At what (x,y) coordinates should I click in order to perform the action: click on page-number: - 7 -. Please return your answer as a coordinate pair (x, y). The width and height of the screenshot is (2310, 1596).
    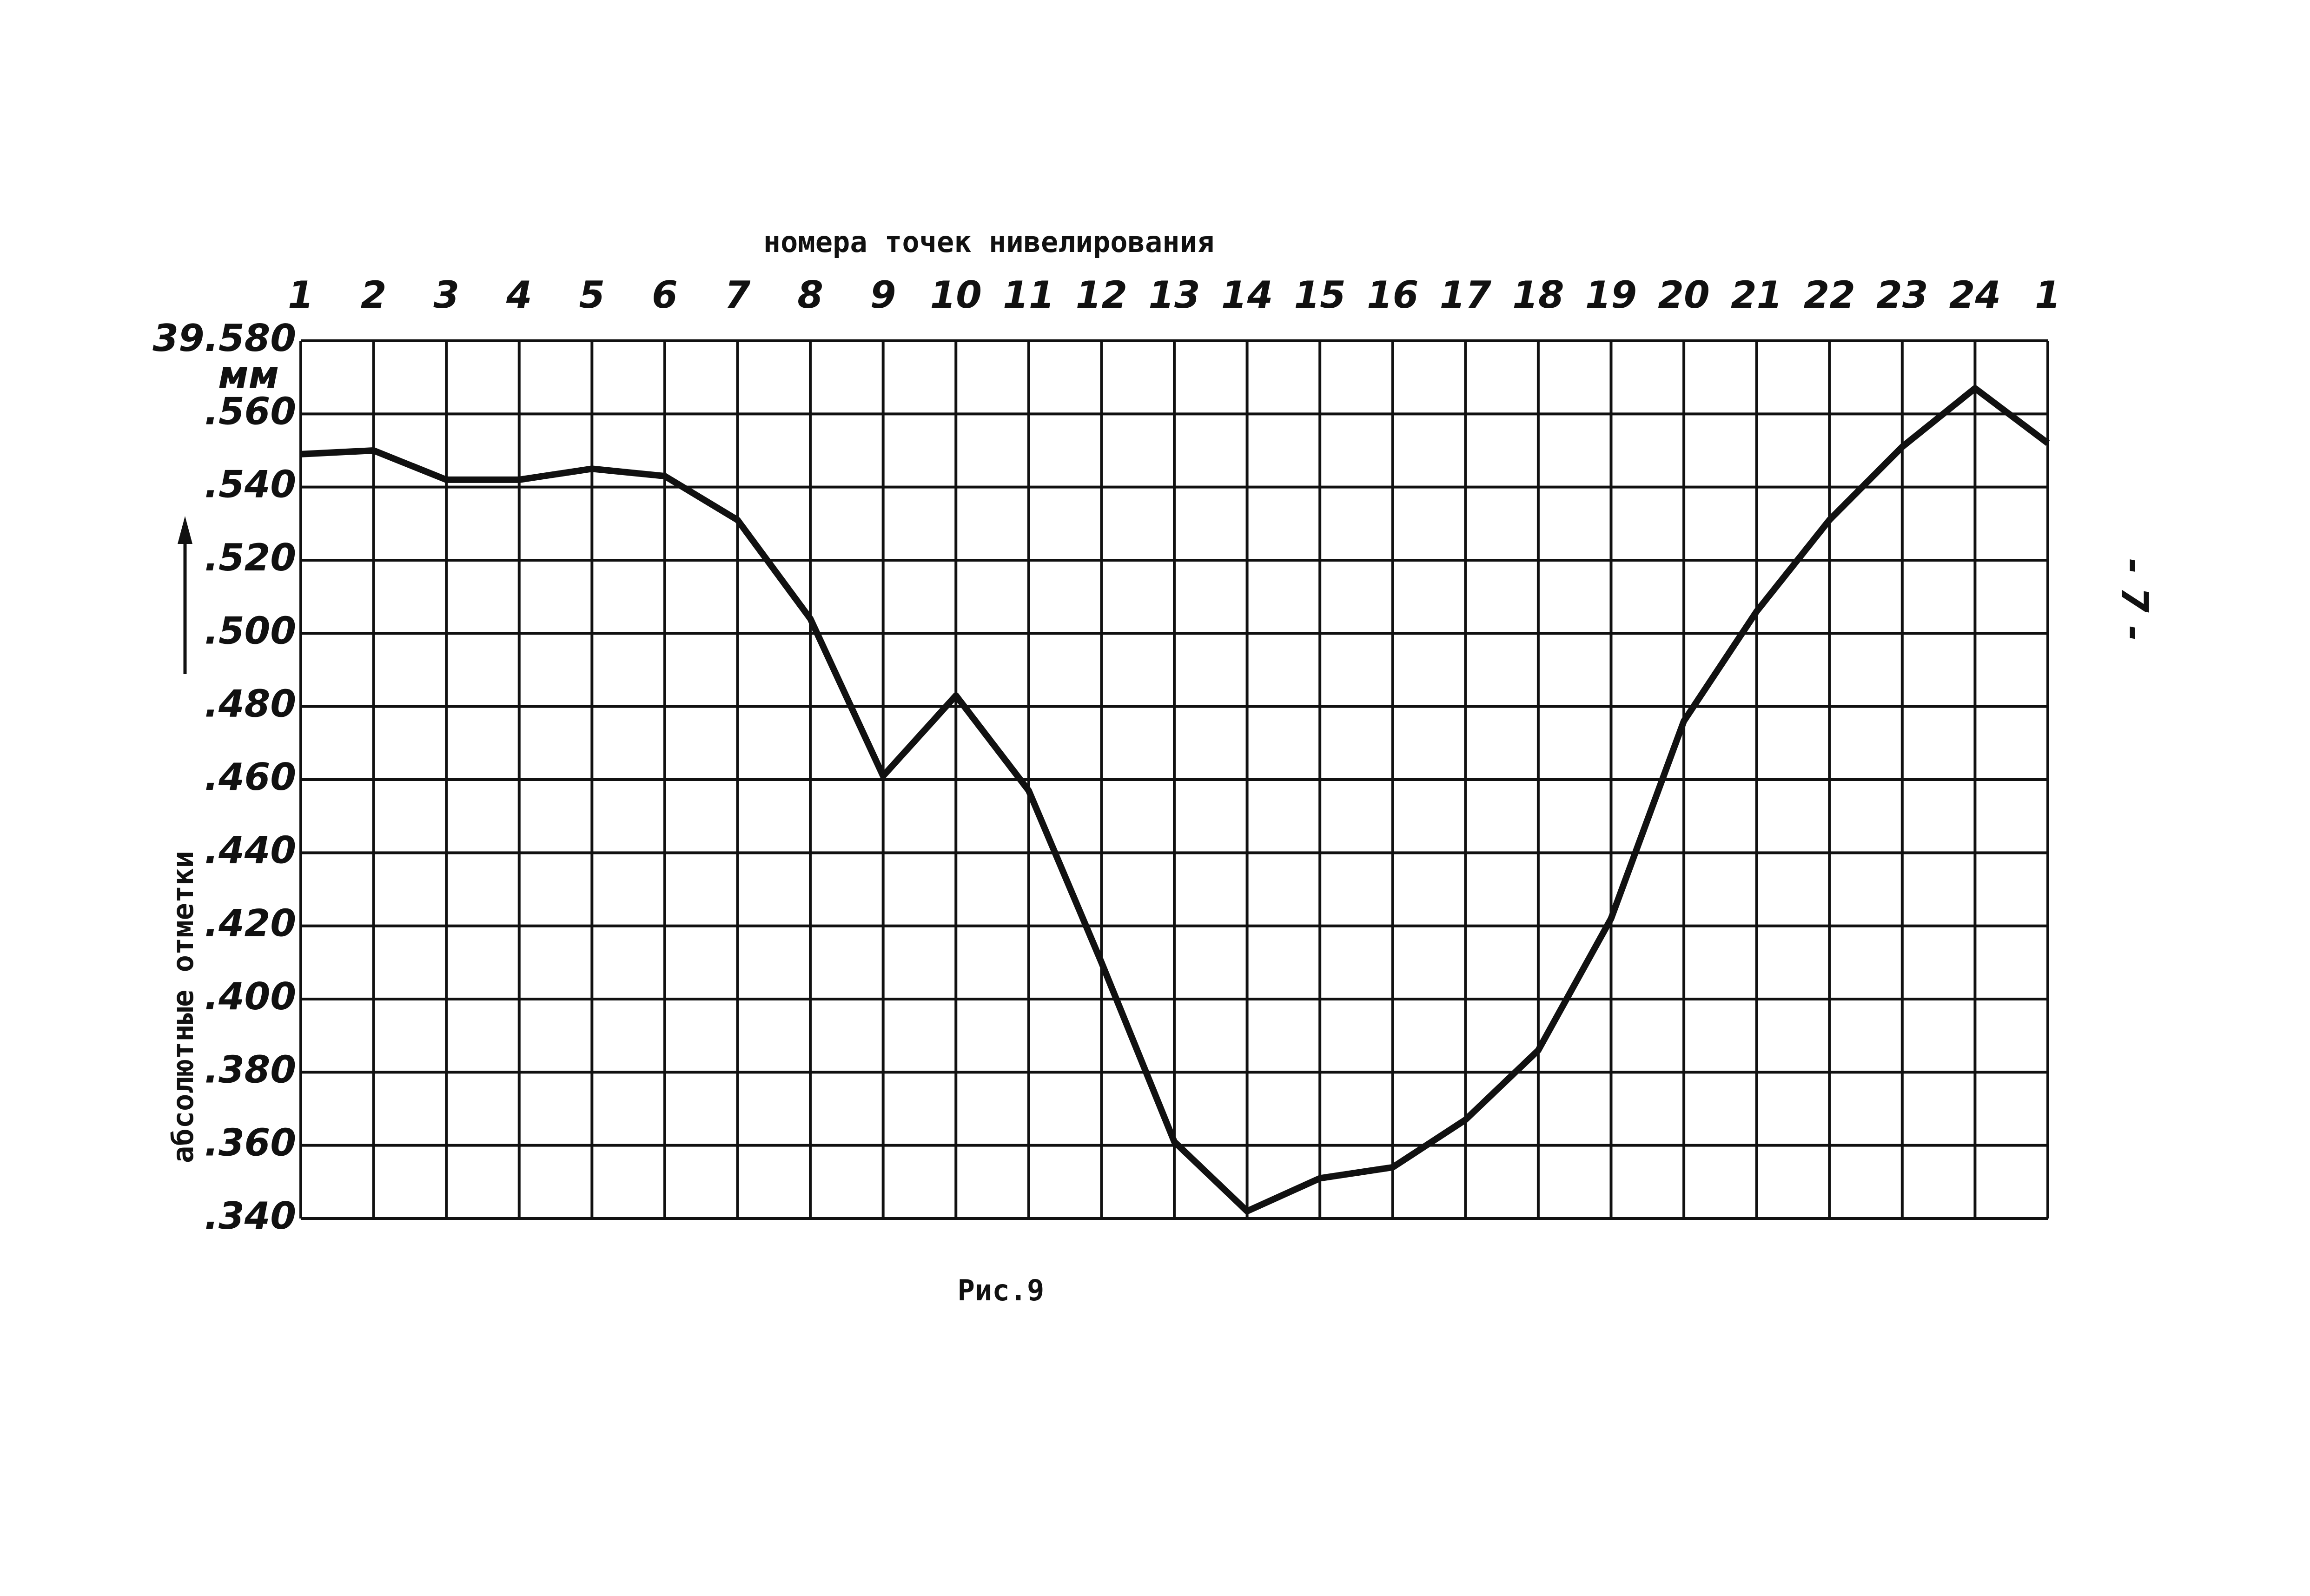
    Looking at the image, I should click on (2134, 599).